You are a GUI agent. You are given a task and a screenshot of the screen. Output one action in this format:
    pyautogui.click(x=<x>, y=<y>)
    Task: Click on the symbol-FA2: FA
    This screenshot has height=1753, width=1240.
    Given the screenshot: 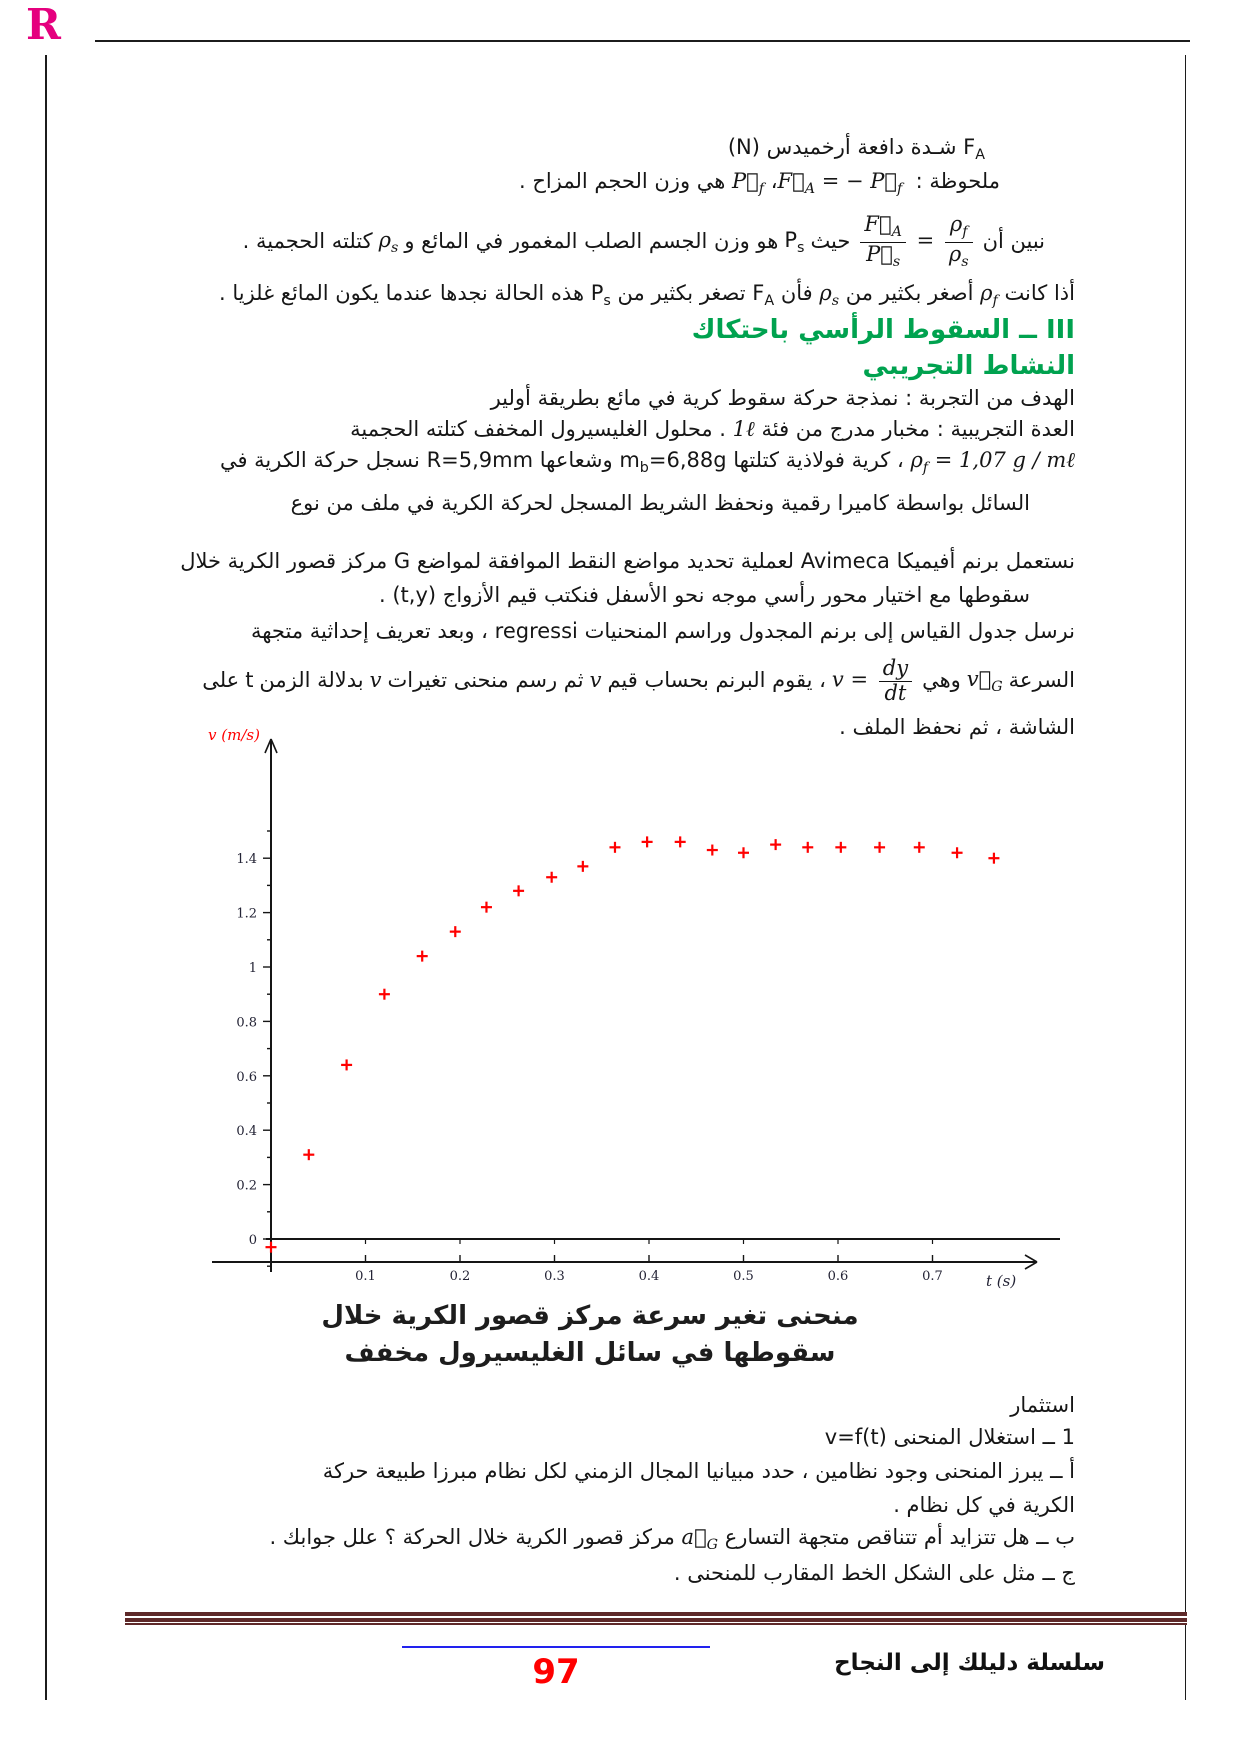 What is the action you would take?
    pyautogui.click(x=763, y=295)
    